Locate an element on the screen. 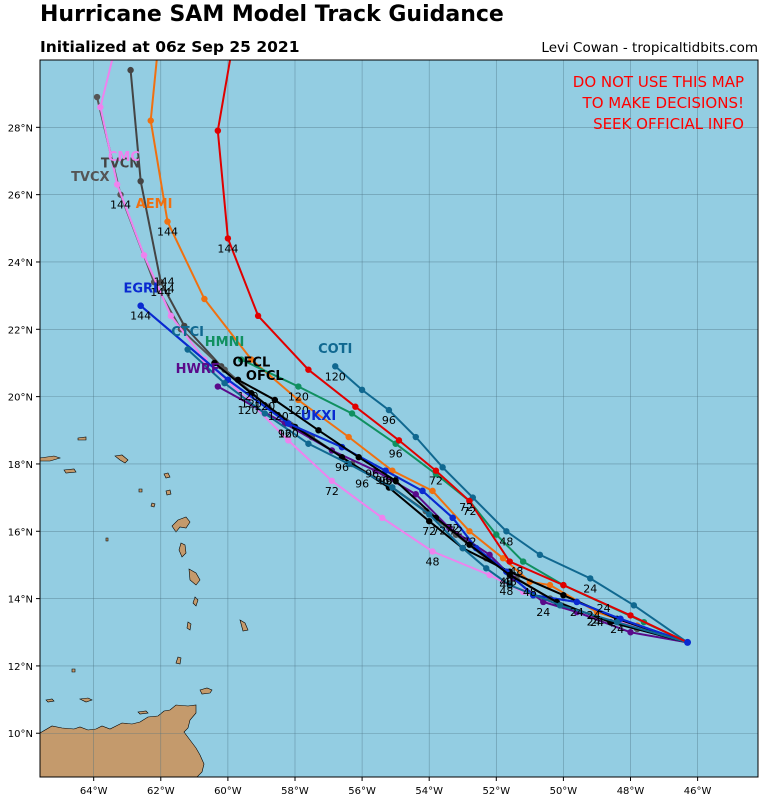 This screenshot has height=801, width=768. forecast-hour-label: 48 is located at coordinates (506, 582).